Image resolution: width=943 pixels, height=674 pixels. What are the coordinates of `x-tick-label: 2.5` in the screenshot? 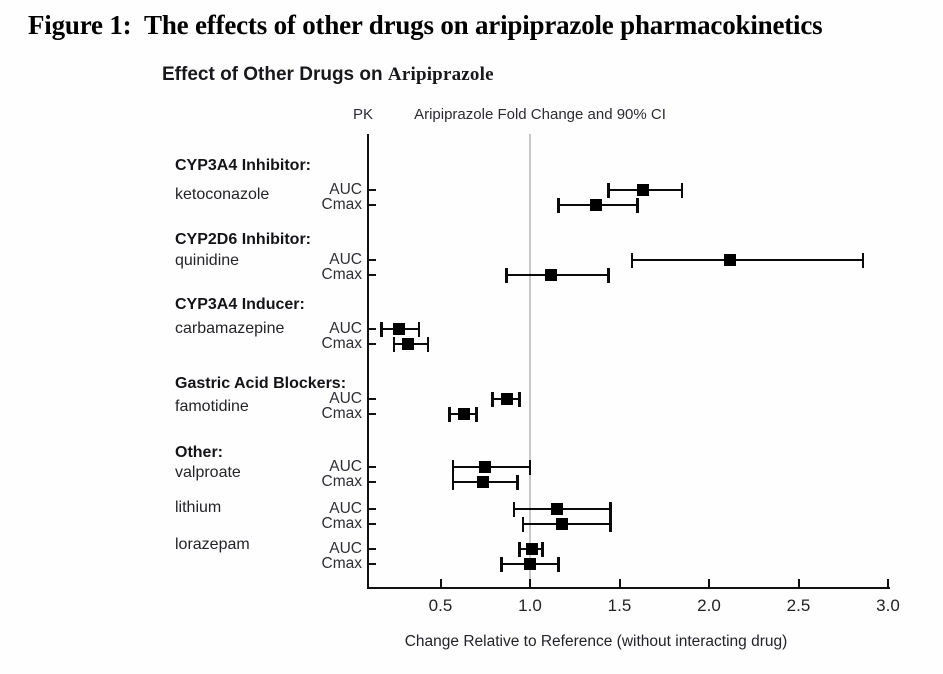 It's located at (798, 605).